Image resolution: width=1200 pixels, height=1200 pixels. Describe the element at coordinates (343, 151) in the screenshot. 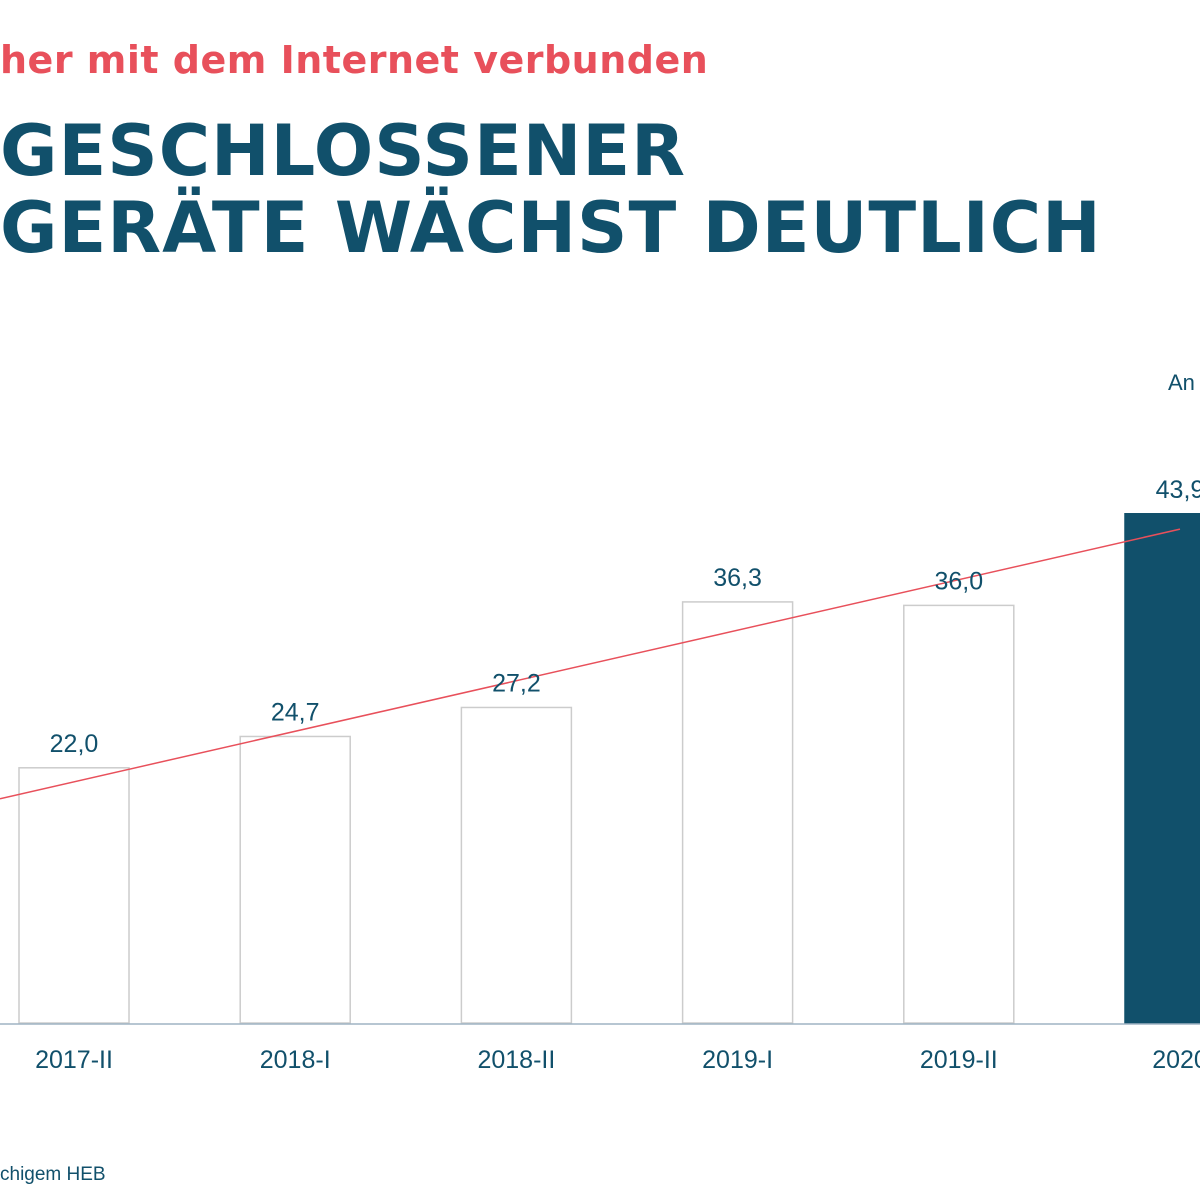

I see `slide-title-line-1: GESCHLOSSENER` at that location.